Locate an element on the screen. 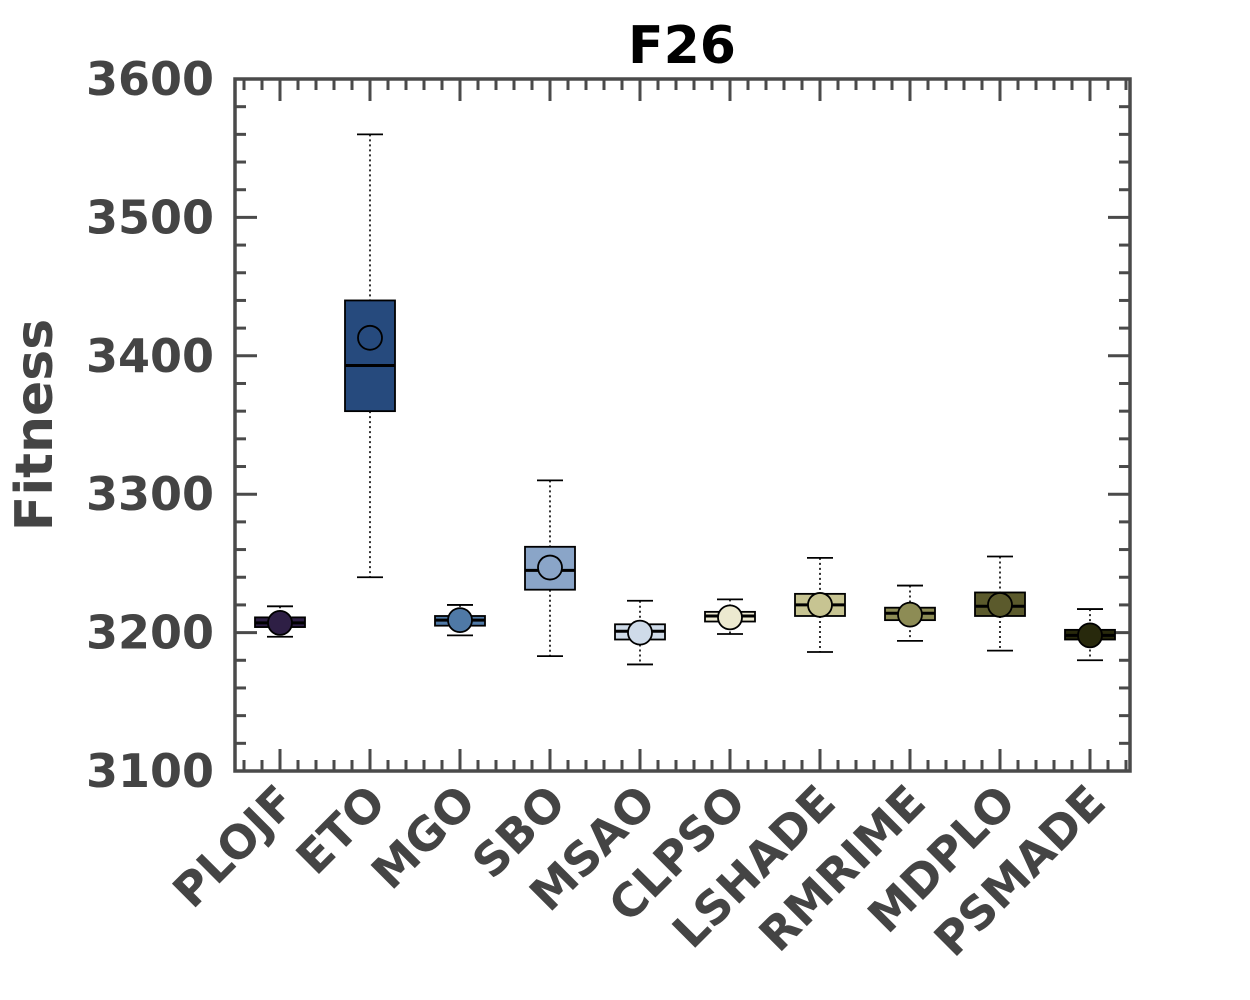 Image resolution: width=1250 pixels, height=1000 pixels. y-tick-label: 3500 is located at coordinates (150, 217).